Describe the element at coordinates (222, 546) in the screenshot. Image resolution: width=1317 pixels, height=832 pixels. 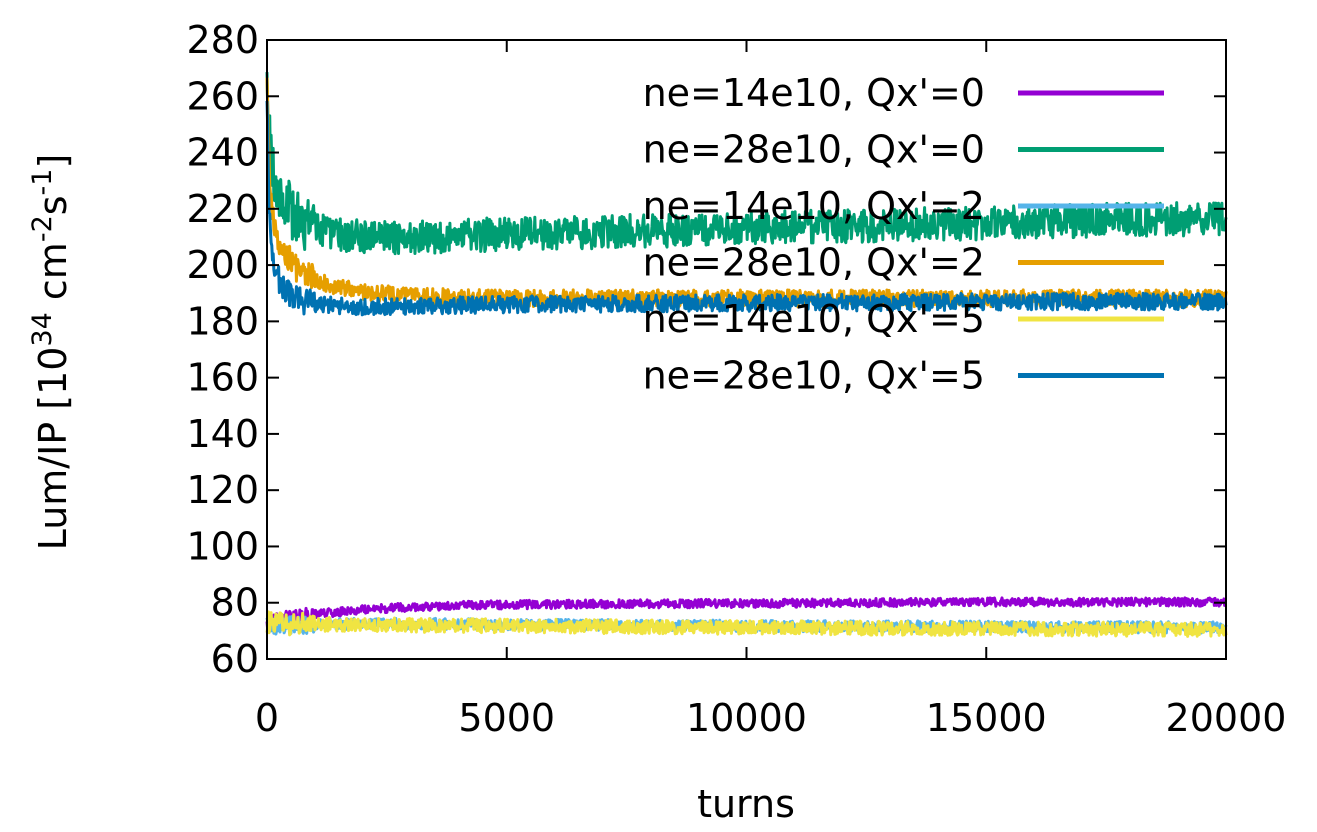
I see `y-tick-label: 100` at that location.